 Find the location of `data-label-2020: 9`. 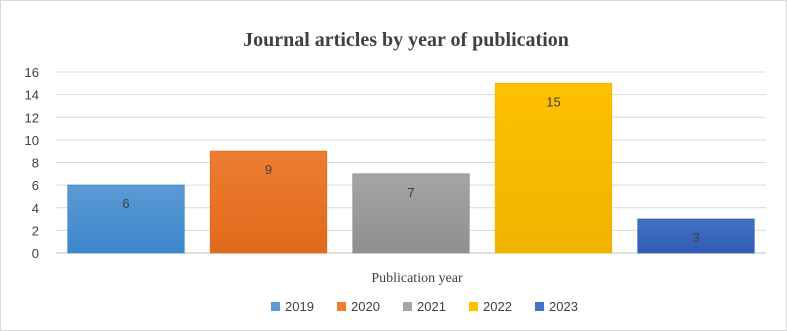

data-label-2020: 9 is located at coordinates (268, 169).